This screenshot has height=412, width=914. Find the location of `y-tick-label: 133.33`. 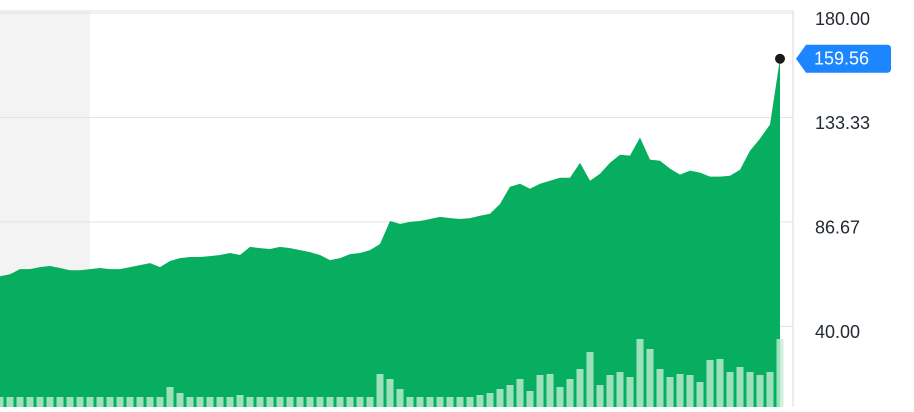

y-tick-label: 133.33 is located at coordinates (842, 123).